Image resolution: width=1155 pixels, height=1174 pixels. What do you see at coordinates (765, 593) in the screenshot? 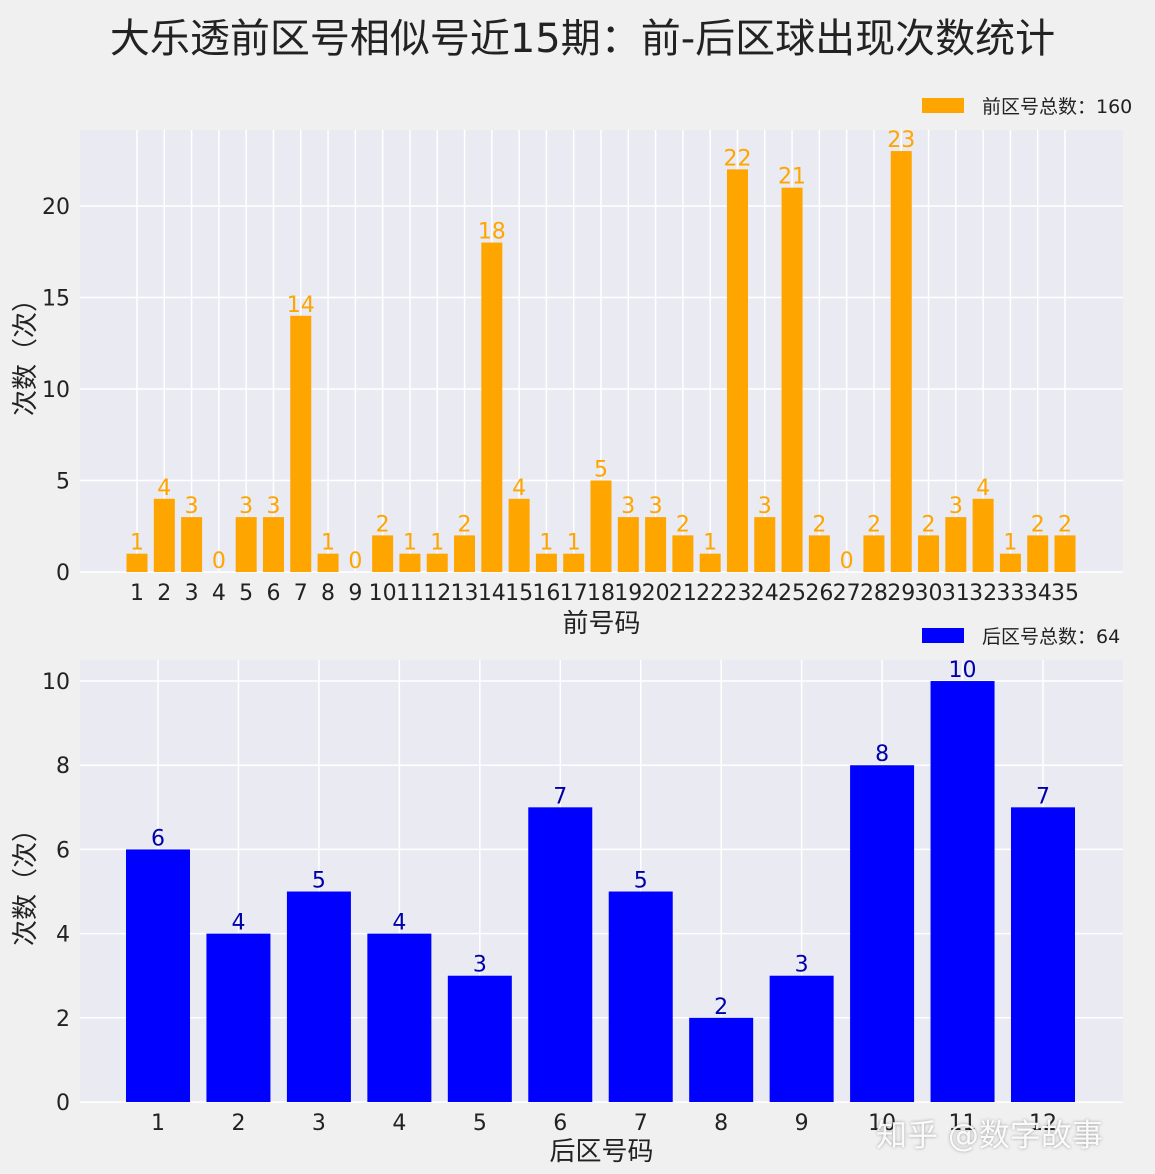
I see `x-tick-label: 24` at bounding box center [765, 593].